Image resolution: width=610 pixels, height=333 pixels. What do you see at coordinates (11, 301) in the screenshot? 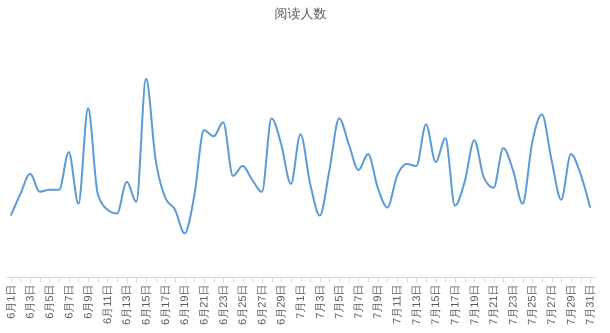
I see `x-tick-label: 6月1日` at bounding box center [11, 301].